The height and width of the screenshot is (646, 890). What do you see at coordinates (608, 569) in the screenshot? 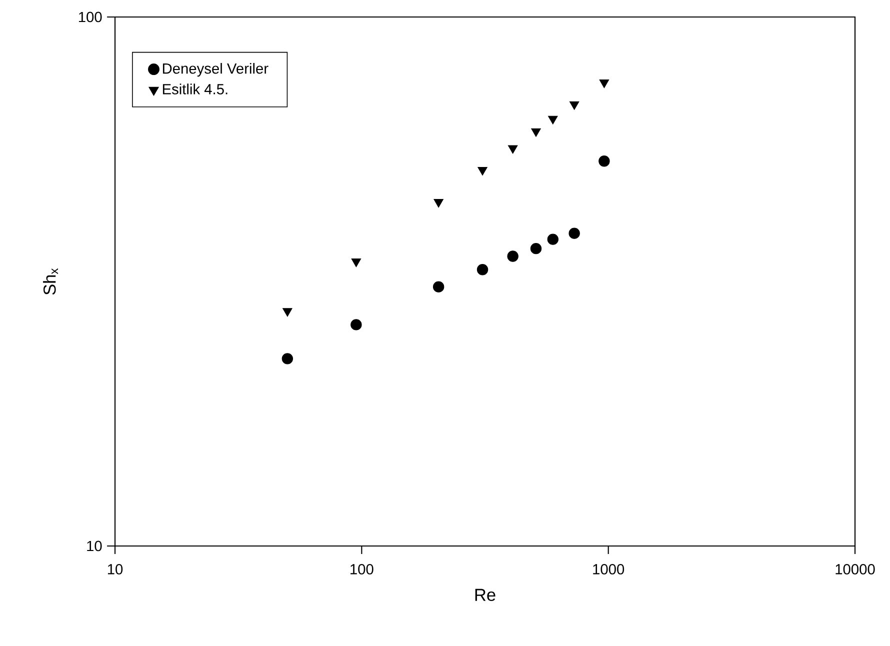
I see `x-tick-label: 1000` at bounding box center [608, 569].